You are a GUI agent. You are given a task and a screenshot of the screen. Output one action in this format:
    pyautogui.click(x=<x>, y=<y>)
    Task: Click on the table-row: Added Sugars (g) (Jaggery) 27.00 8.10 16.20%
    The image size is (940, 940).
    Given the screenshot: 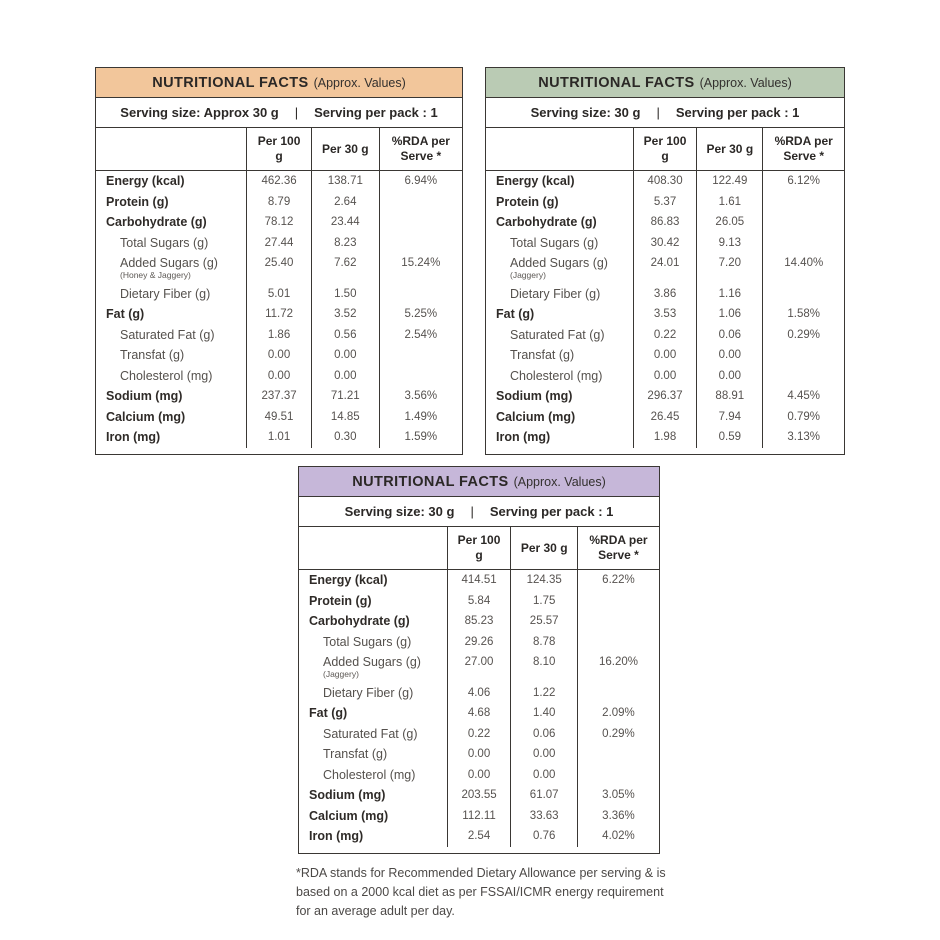 What is the action you would take?
    pyautogui.click(x=479, y=667)
    